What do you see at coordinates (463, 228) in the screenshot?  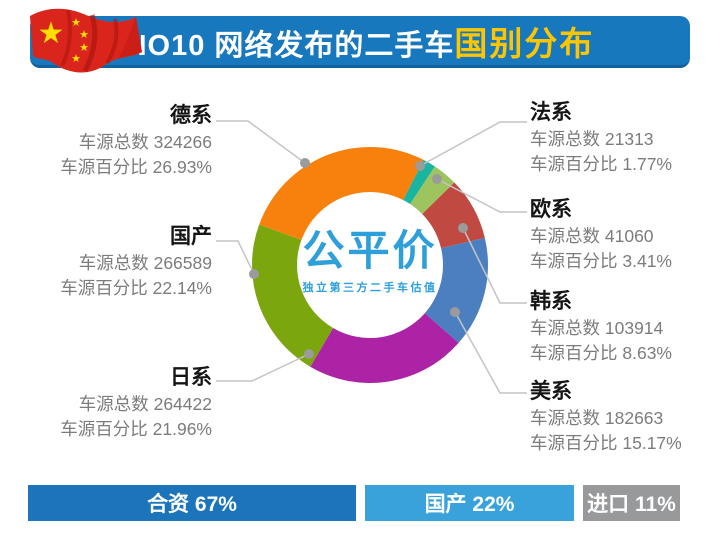 I see `leader-dot-韩系` at bounding box center [463, 228].